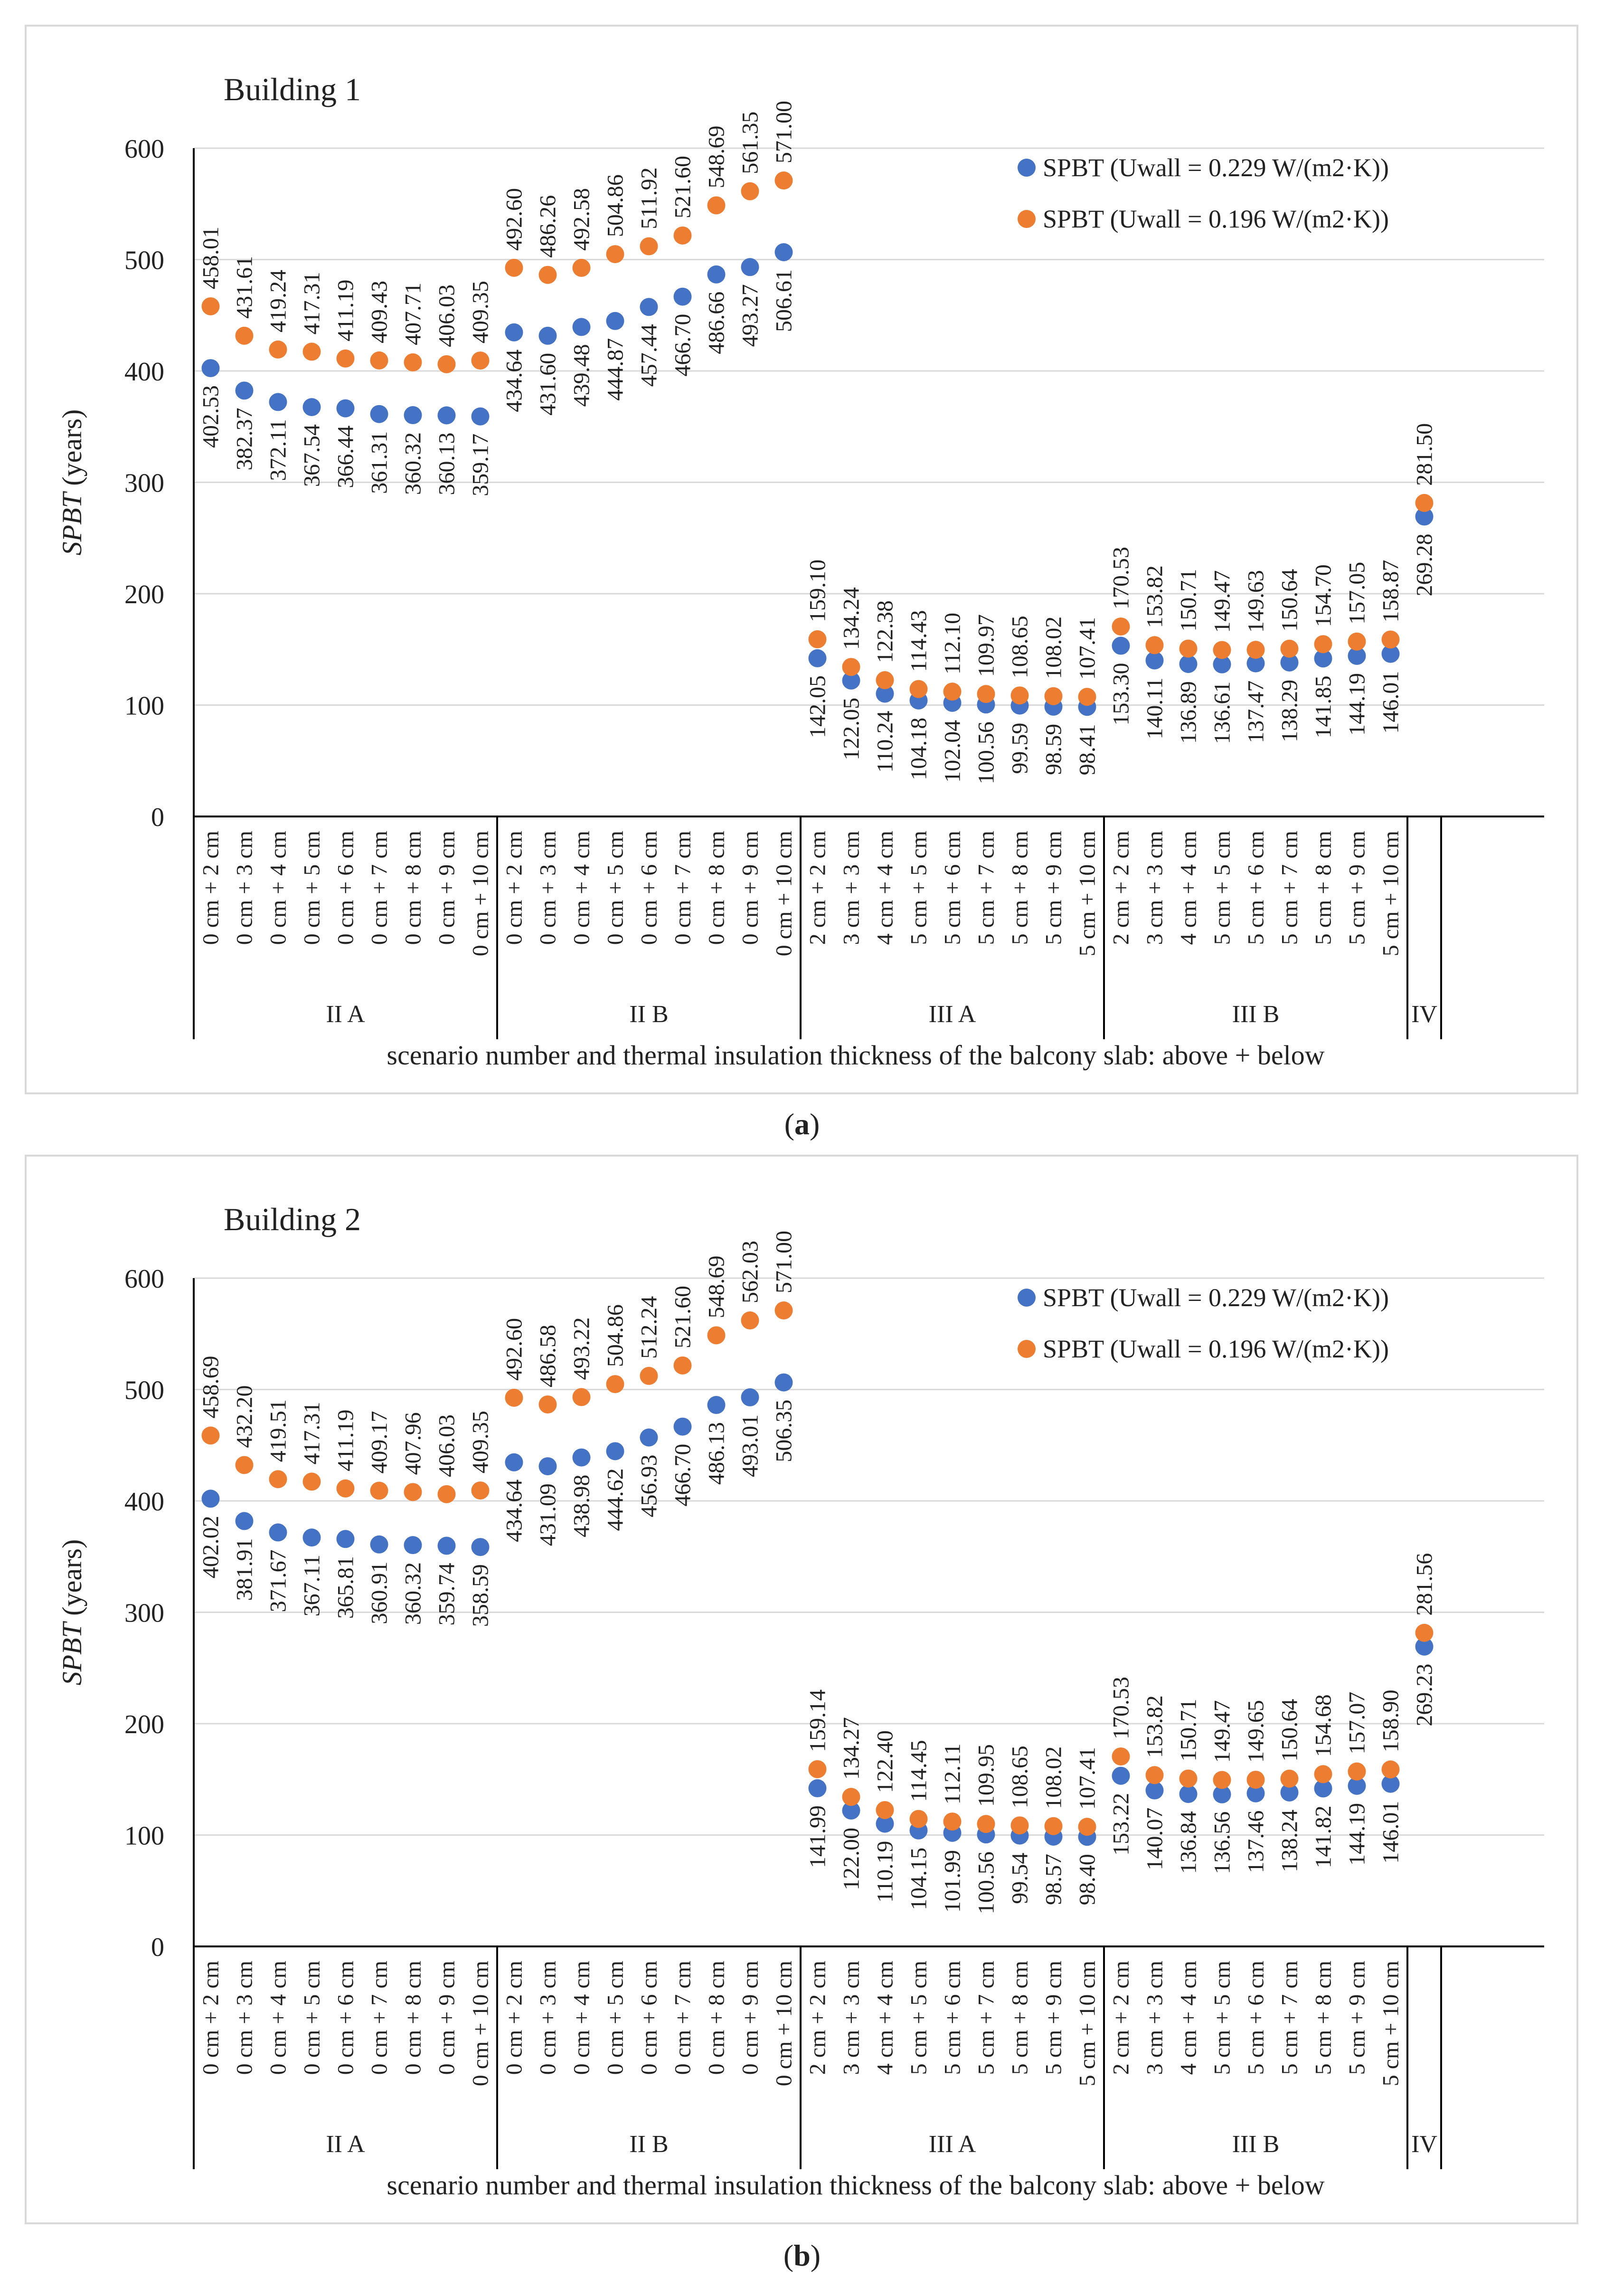  I want to click on y-tick-label: 400, so click(144, 1502).